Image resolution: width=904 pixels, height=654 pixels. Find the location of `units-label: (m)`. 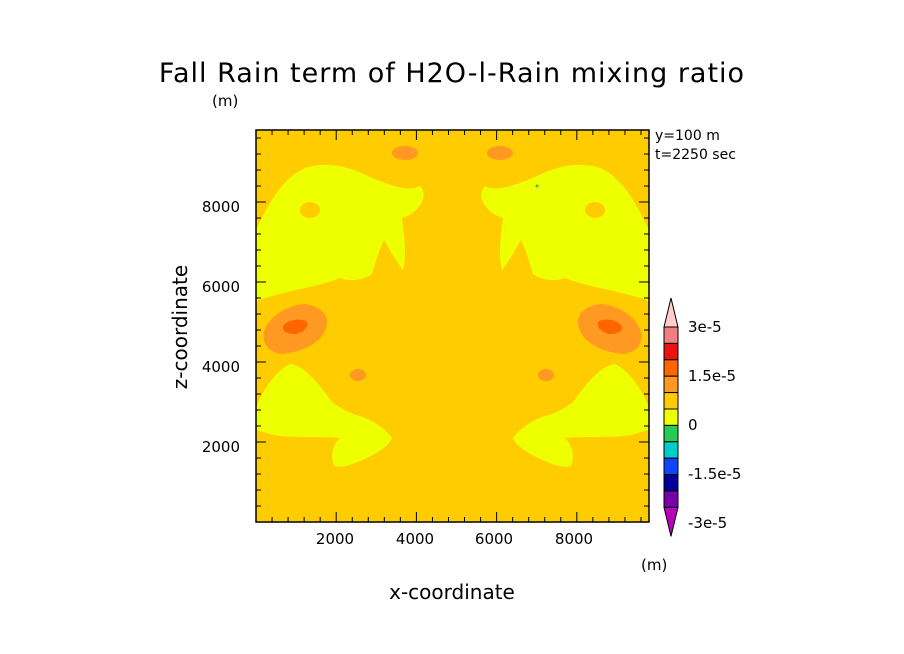

units-label: (m) is located at coordinates (225, 101).